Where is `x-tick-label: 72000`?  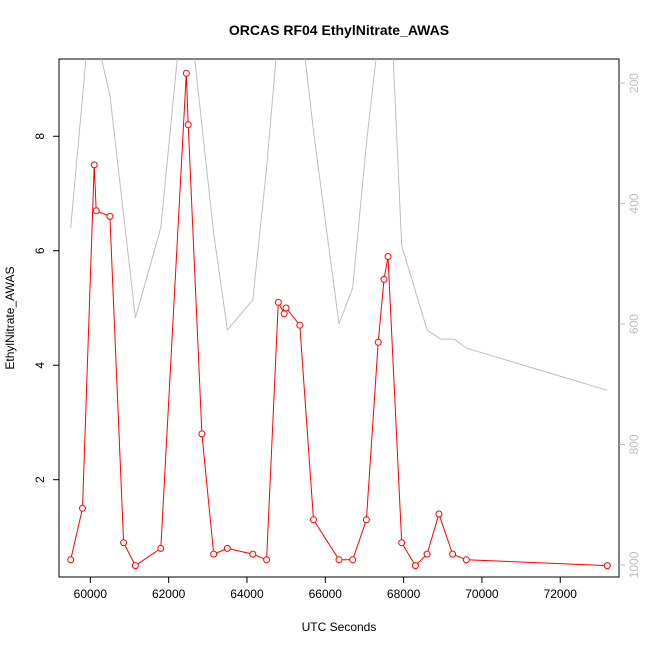 x-tick-label: 72000 is located at coordinates (561, 594).